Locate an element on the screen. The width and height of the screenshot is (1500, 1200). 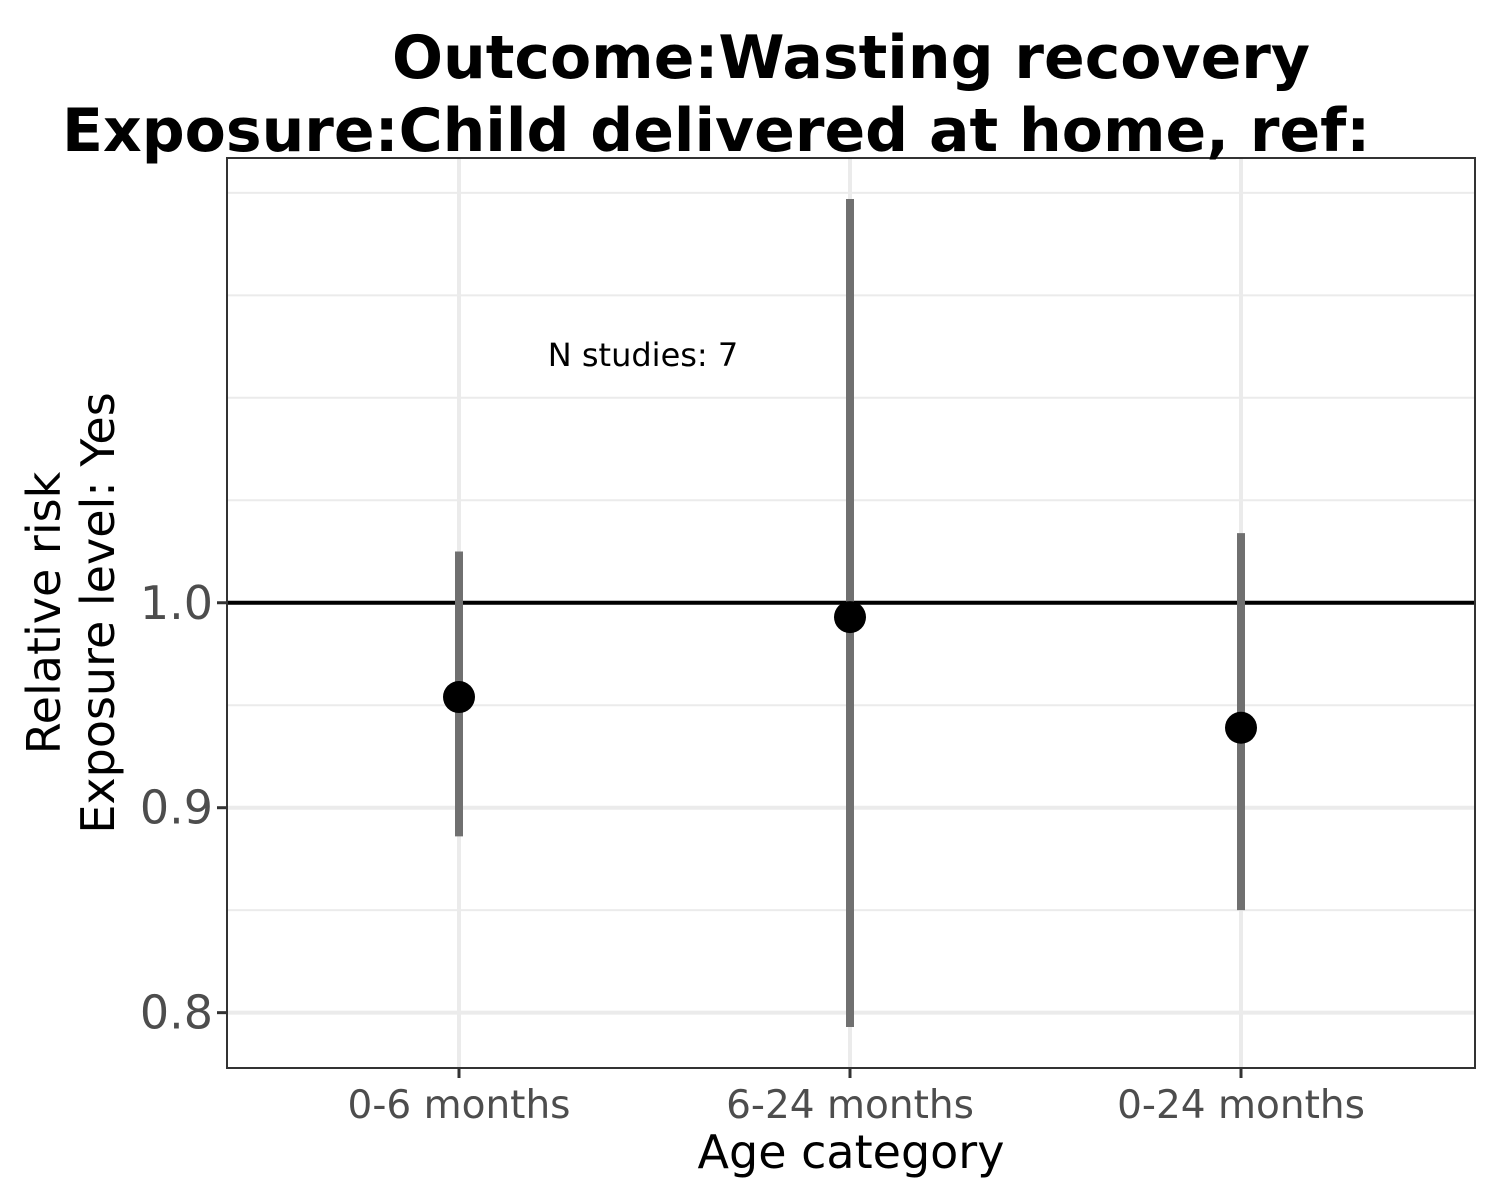
x-tick-label-0: 0-6 months is located at coordinates (459, 1105).